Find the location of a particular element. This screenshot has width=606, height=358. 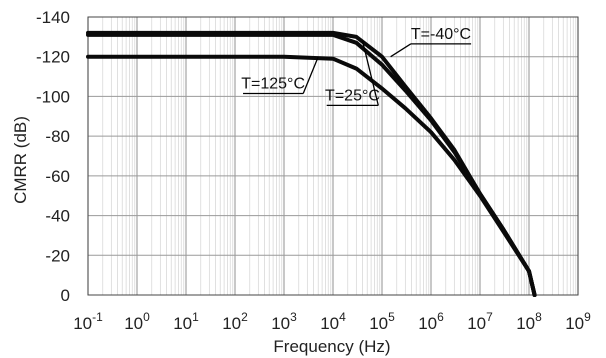

x-tick-label: 10⁸ is located at coordinates (529, 321).